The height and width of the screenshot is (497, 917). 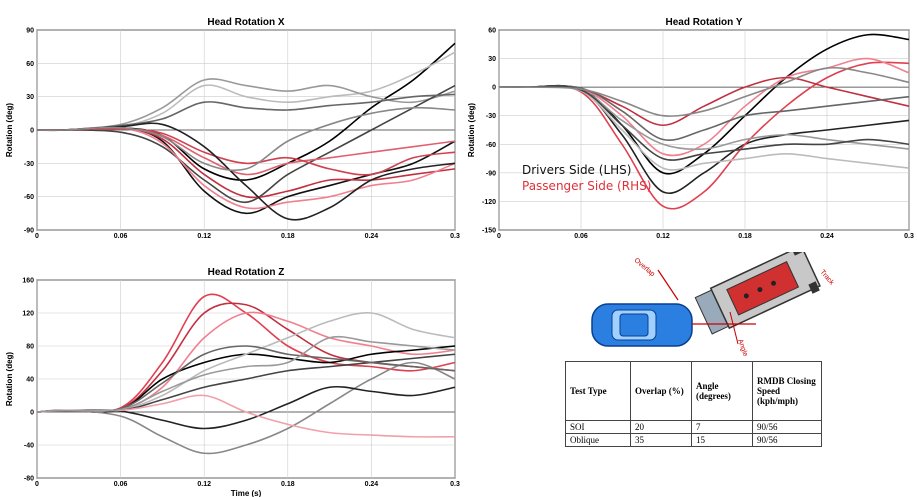 I want to click on y-tick-label: 40, so click(x=30, y=380).